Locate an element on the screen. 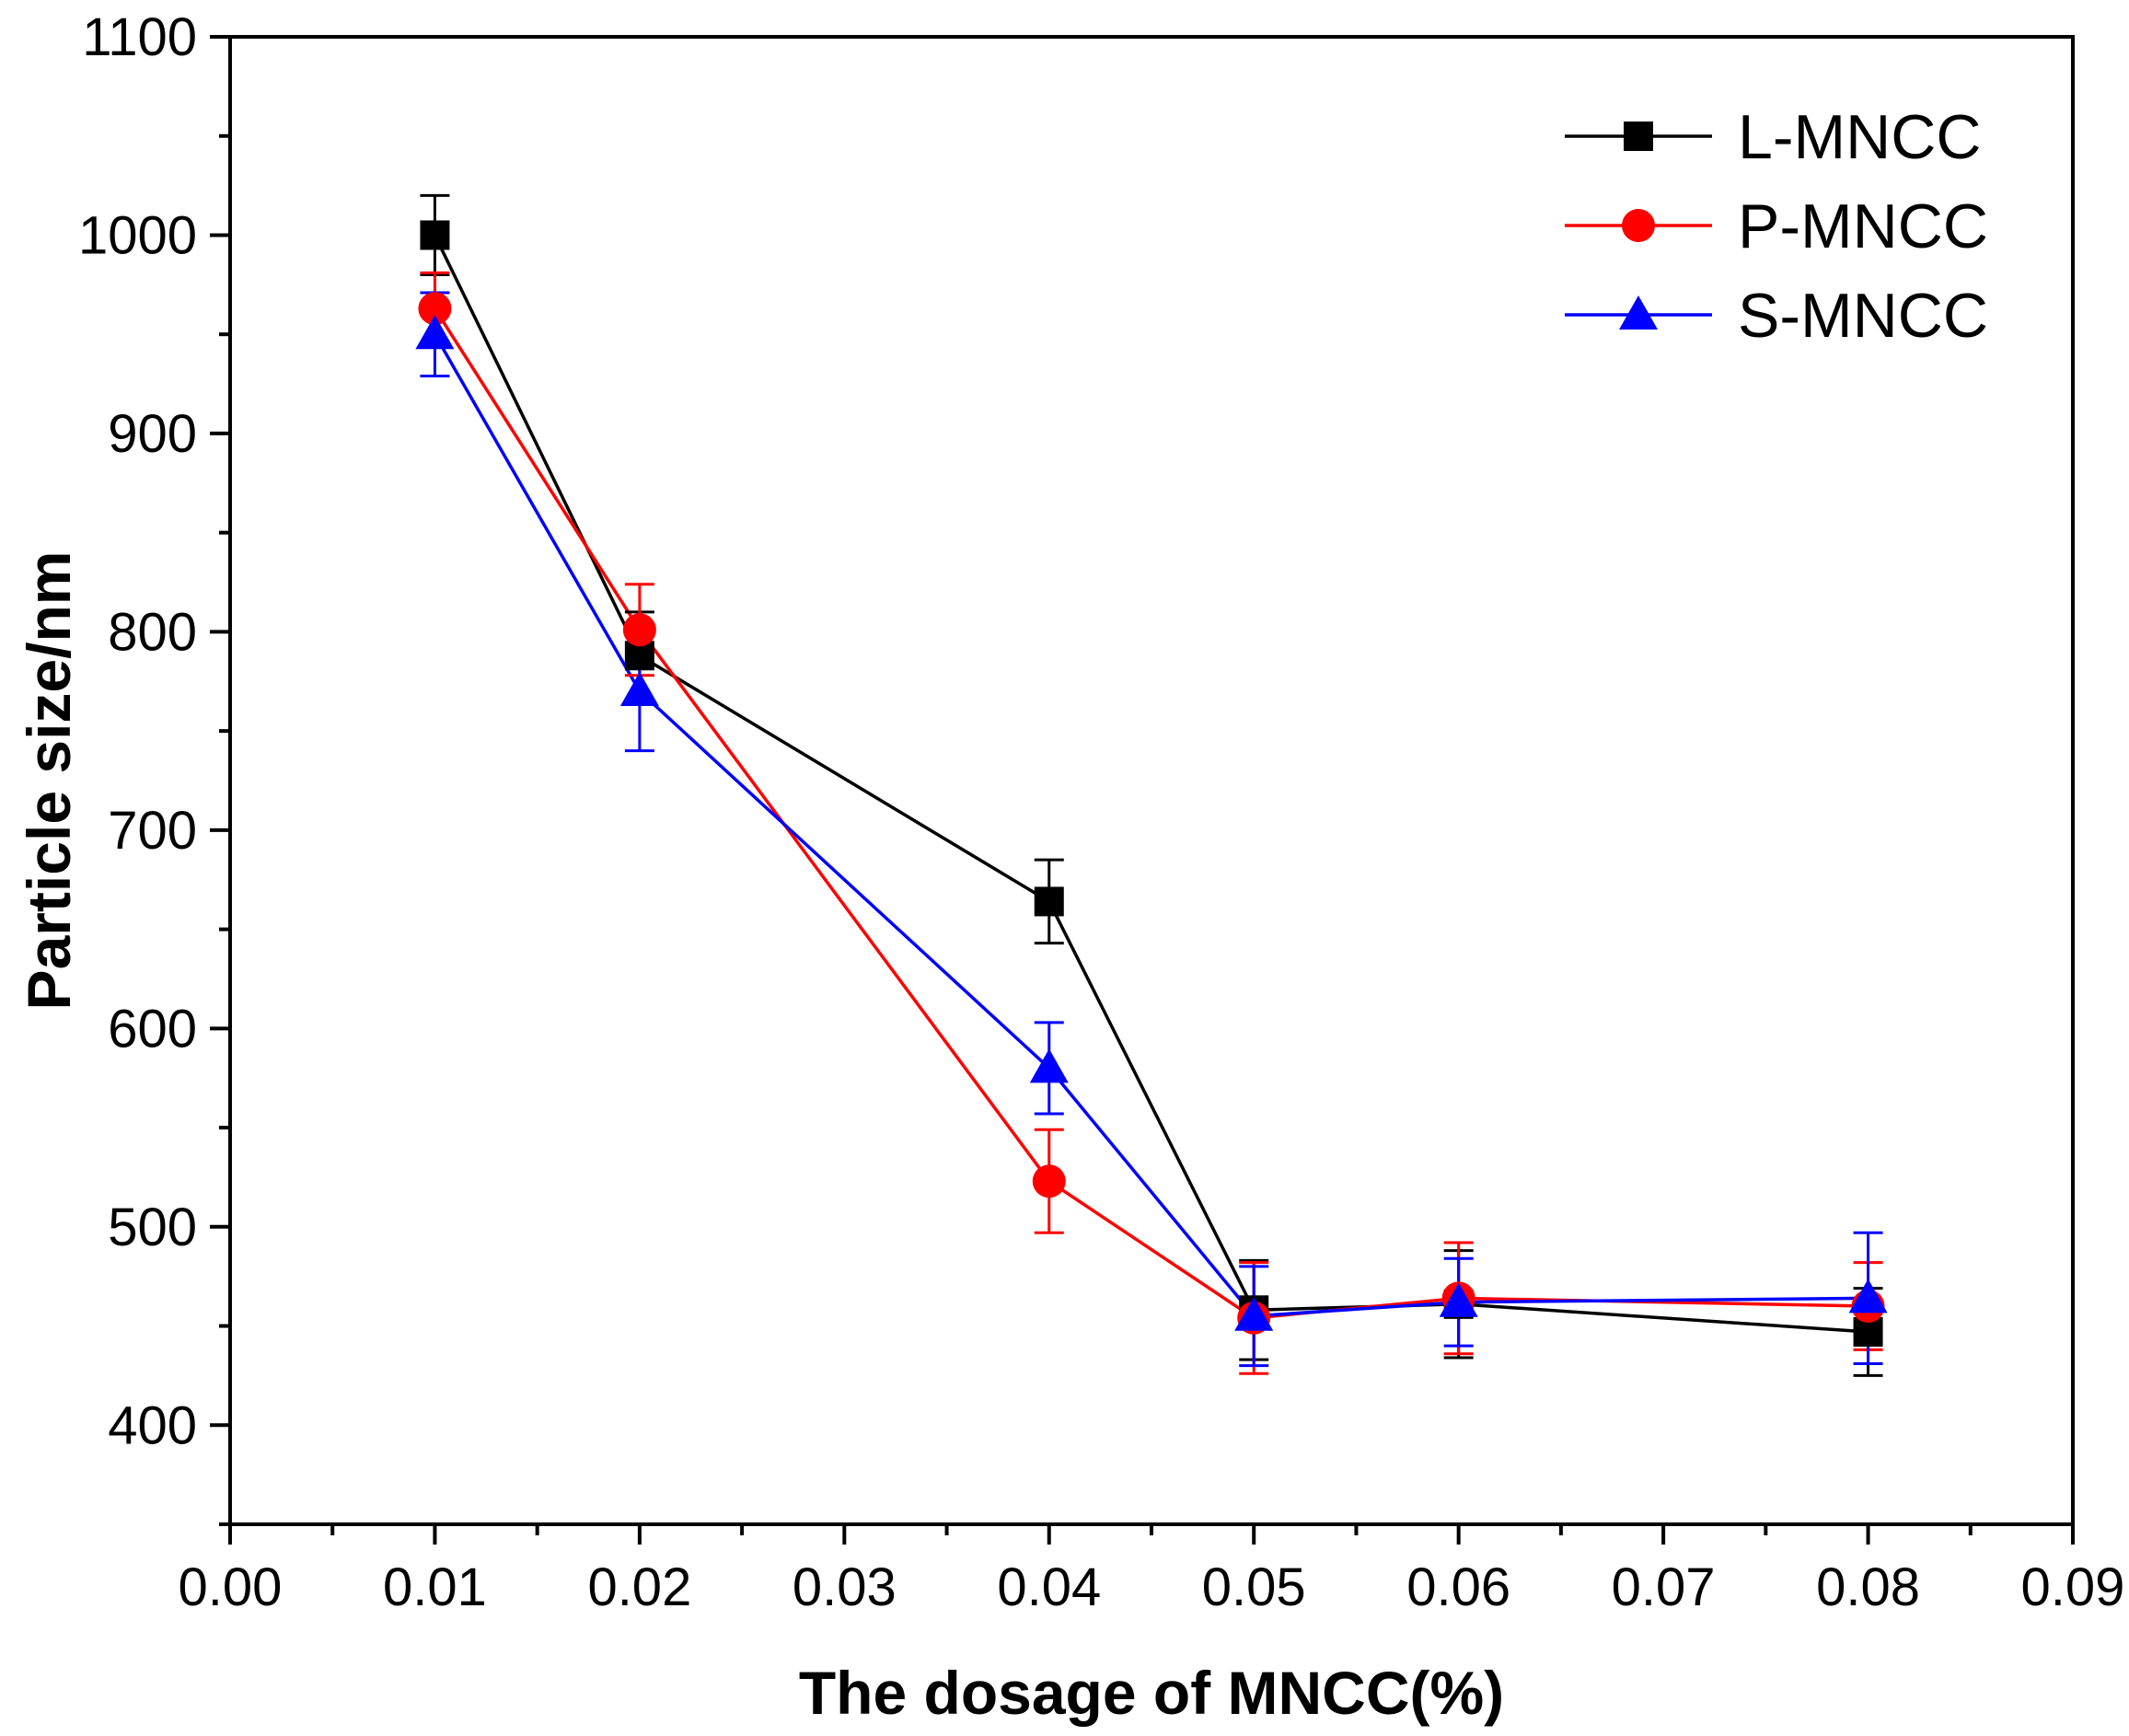  legend: L-MNCC P-MNCC S-MNCC is located at coordinates (1776, 227).